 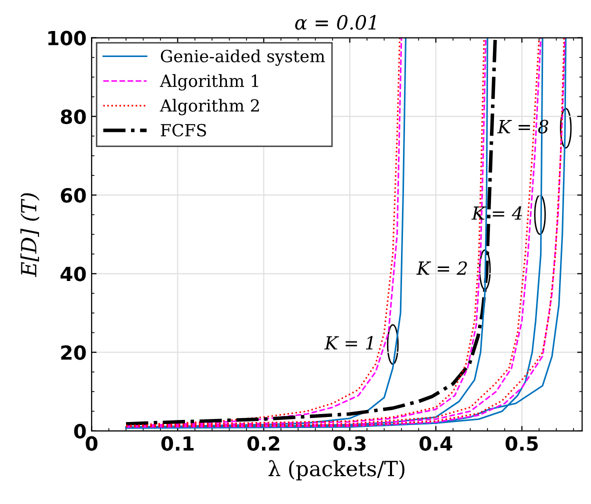 What do you see at coordinates (73, 195) in the screenshot?
I see `y-tick-label: 60` at bounding box center [73, 195].